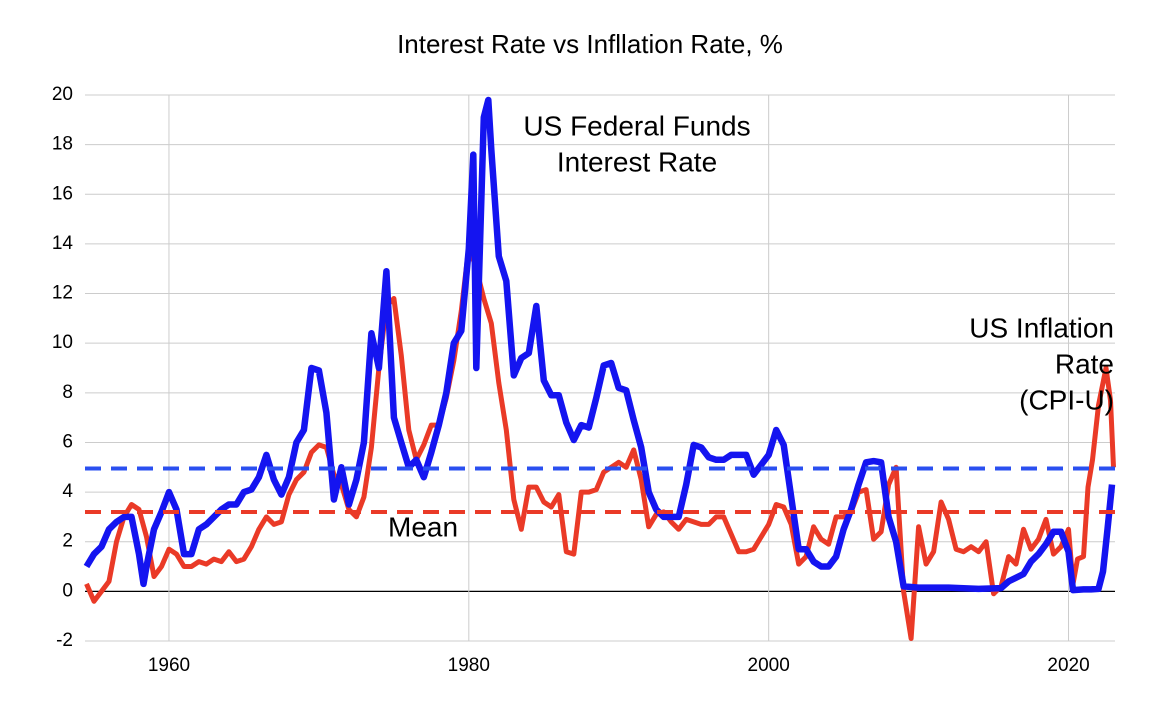 Image resolution: width=1150 pixels, height=714 pixels. I want to click on y-tick-label: 16, so click(62, 193).